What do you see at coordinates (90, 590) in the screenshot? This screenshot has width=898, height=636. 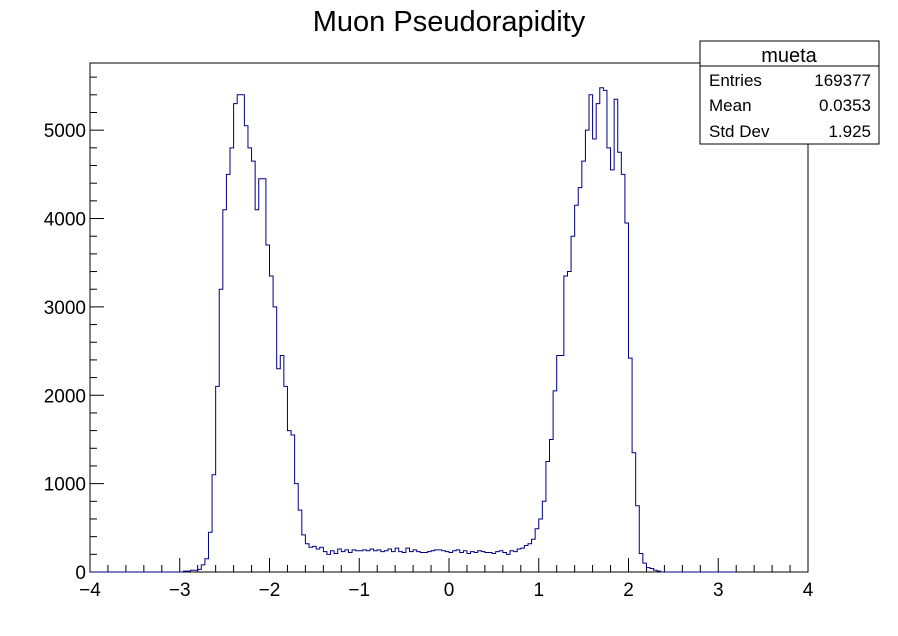 I see `x-tick-label: −4` at bounding box center [90, 590].